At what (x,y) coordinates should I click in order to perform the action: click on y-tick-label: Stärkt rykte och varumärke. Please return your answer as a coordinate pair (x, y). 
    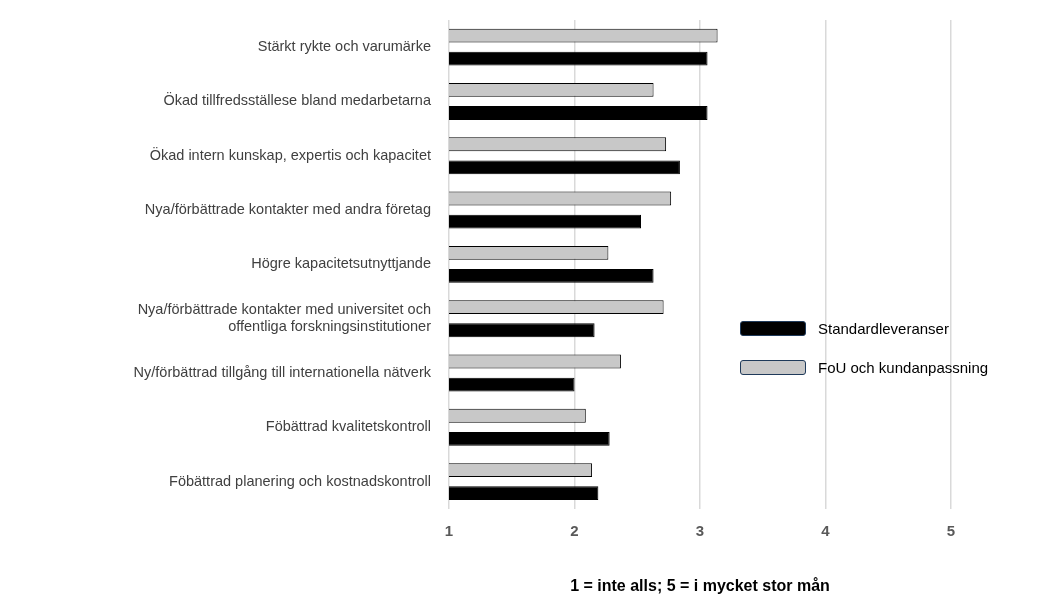
    Looking at the image, I should click on (344, 46).